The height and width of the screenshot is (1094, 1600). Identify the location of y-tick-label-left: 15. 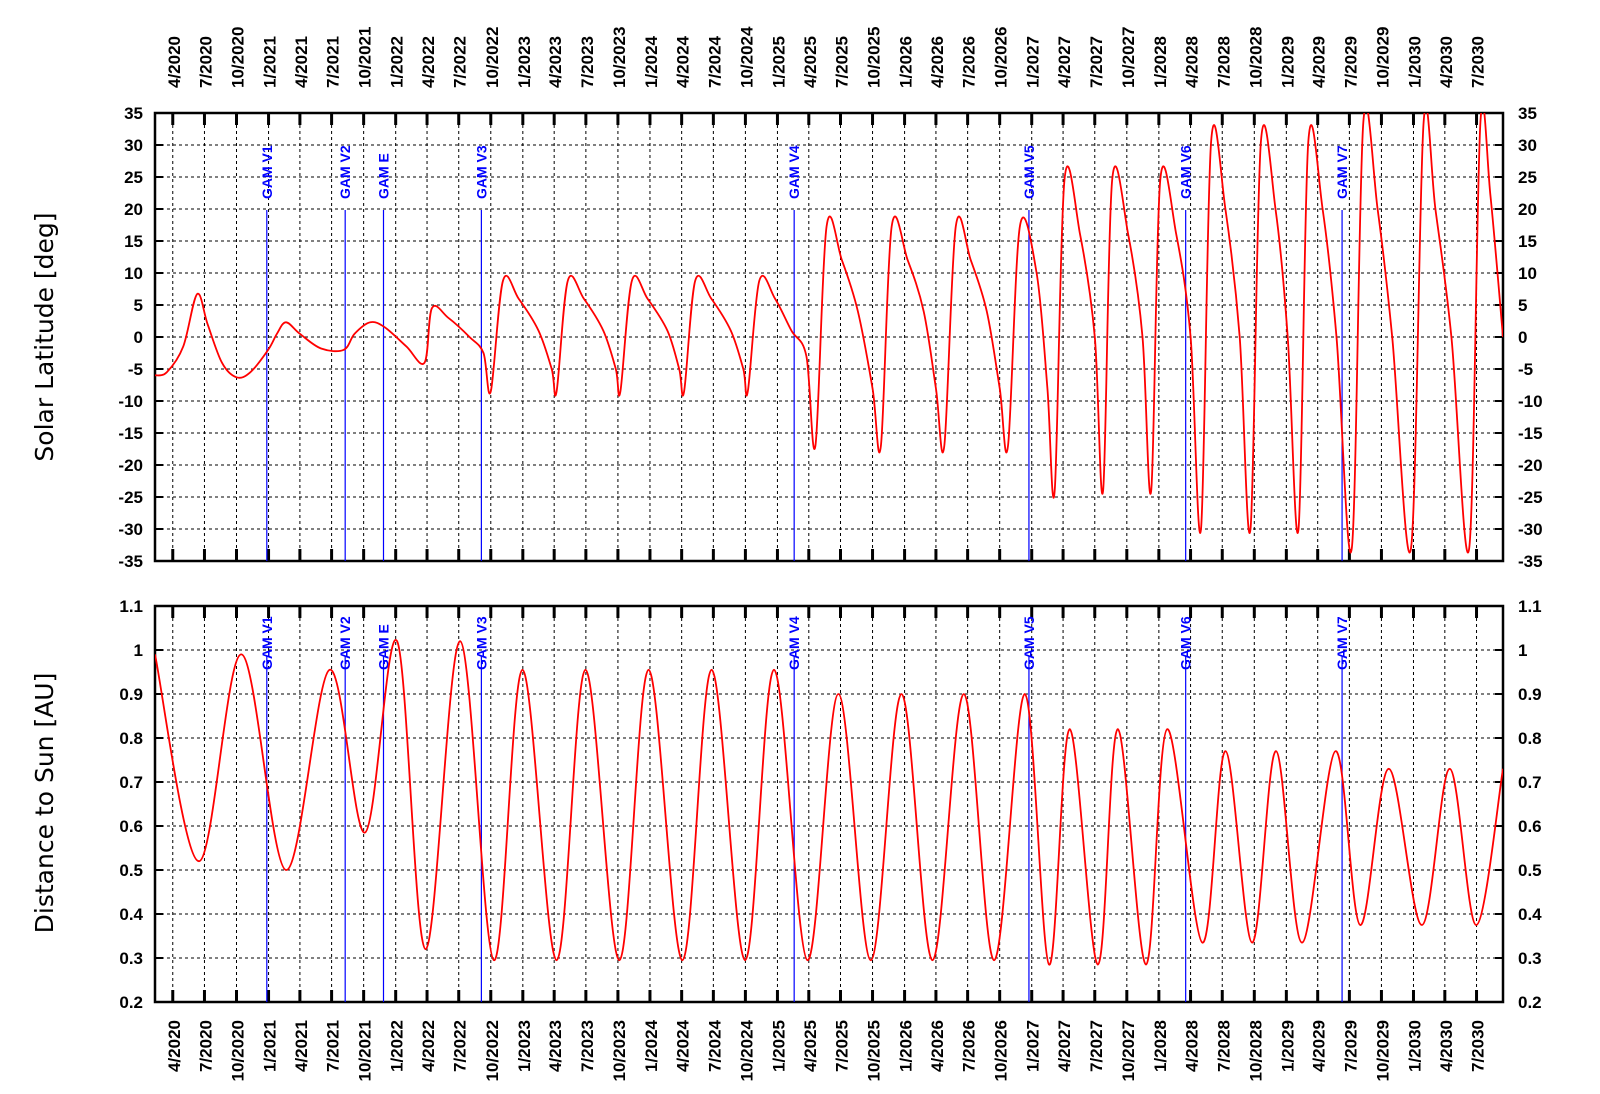
(133, 241).